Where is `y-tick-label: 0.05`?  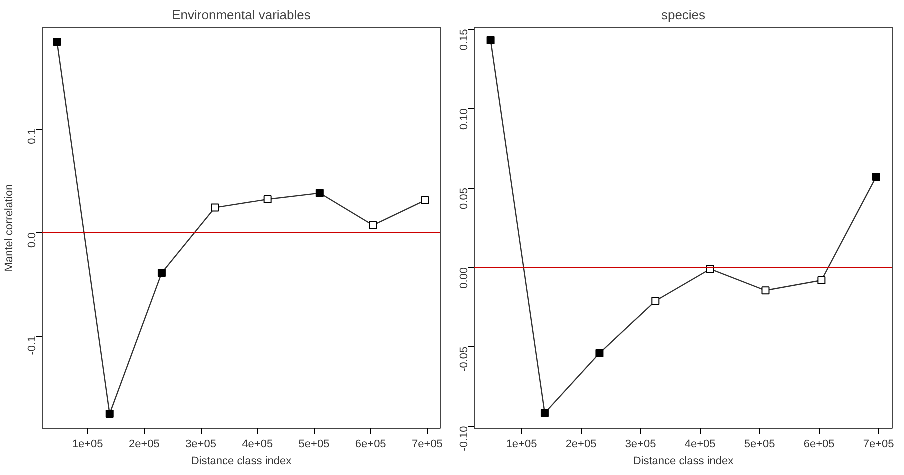 y-tick-label: 0.05 is located at coordinates (464, 199).